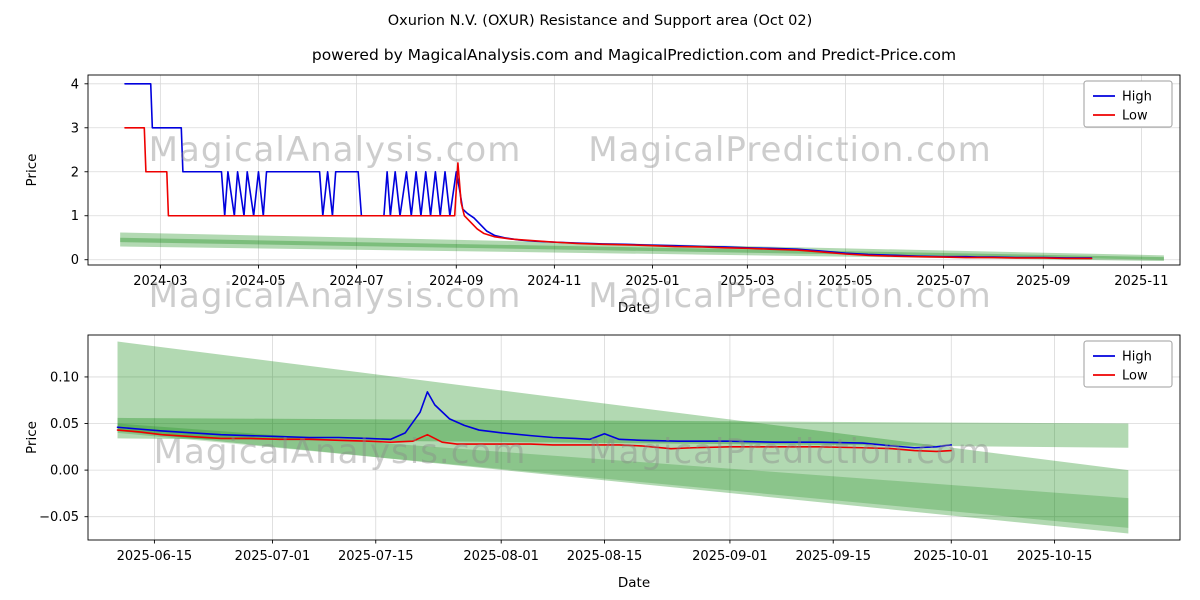 The image size is (1200, 600). Describe the element at coordinates (64, 471) in the screenshot. I see `y-tick-label: 0.00` at that location.